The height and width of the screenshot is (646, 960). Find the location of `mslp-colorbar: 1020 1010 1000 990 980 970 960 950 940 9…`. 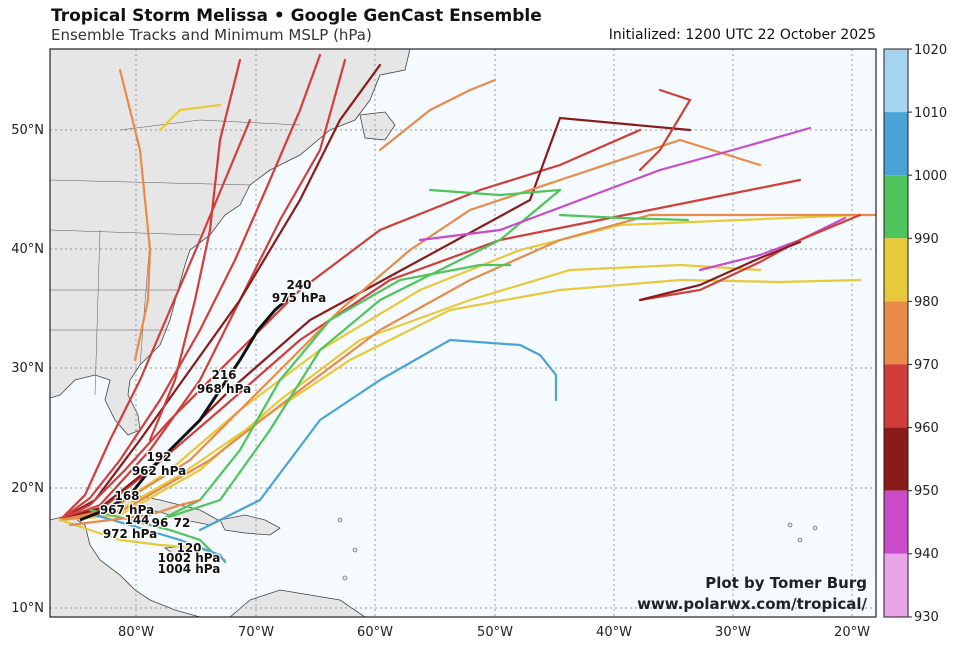

mslp-colorbar: 1020 1010 1000 990 980 970 960 950 940 9… is located at coordinates (915, 334).